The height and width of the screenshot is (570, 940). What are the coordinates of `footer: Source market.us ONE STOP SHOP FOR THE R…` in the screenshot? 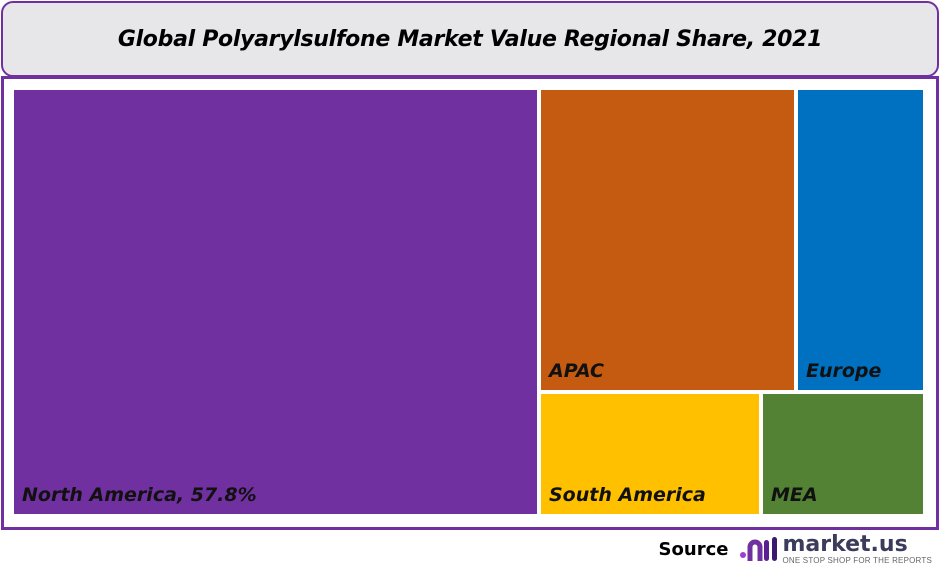 It's located at (795, 550).